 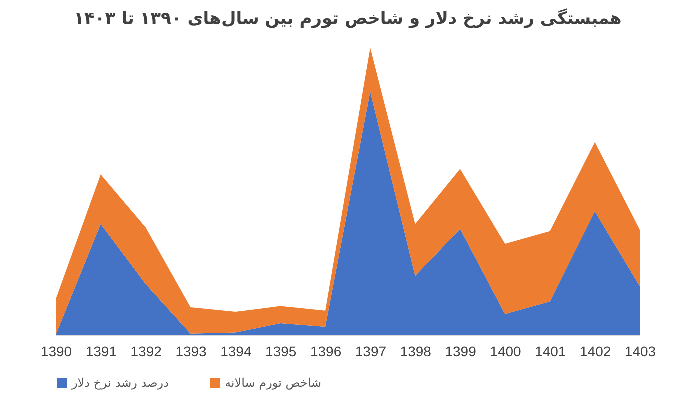 I want to click on x-tick-label: 1398, so click(x=416, y=352).